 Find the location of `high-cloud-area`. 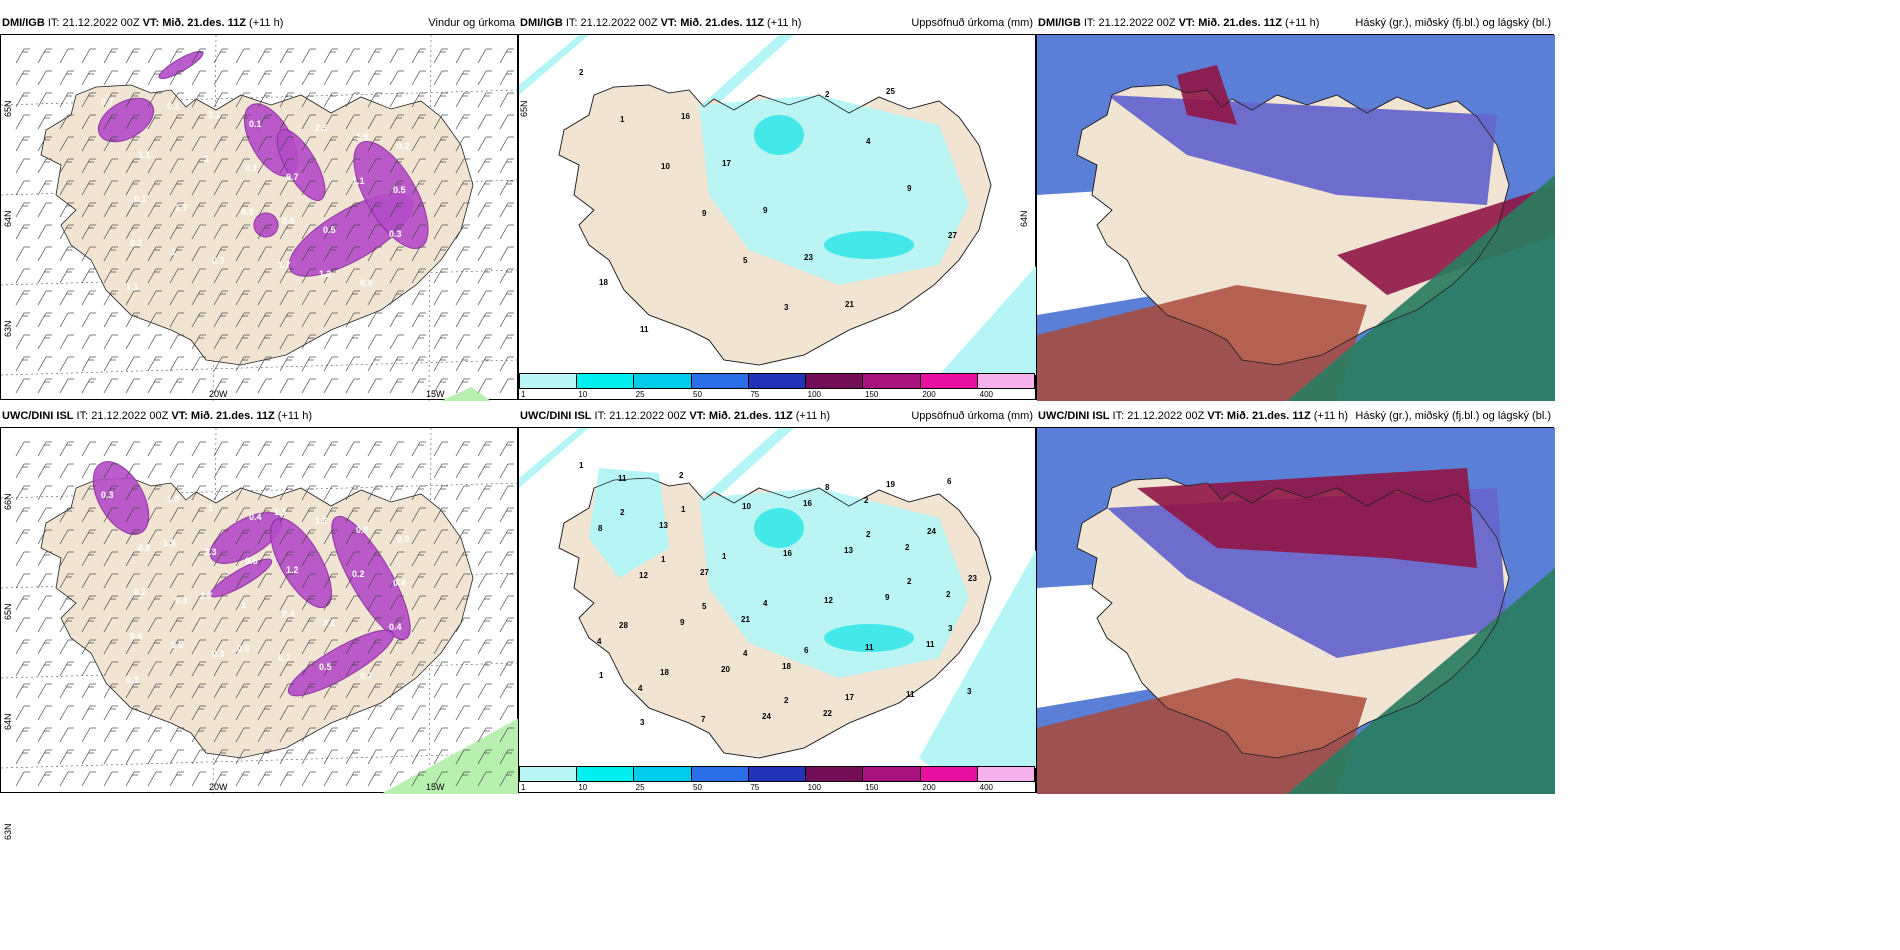

high-cloud-area is located at coordinates (1421, 288).